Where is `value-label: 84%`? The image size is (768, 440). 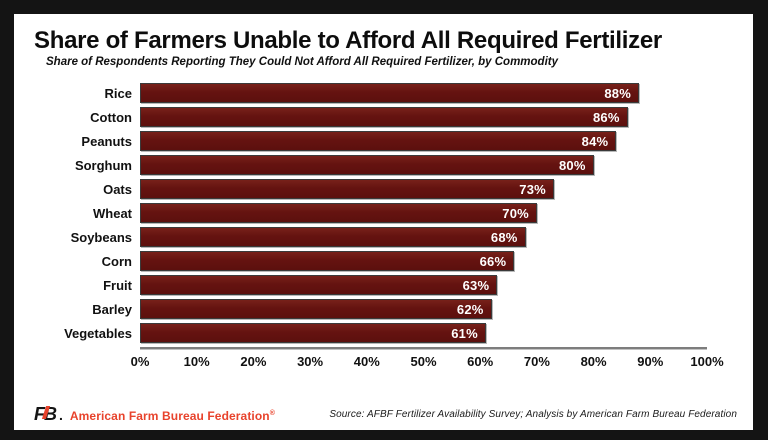
value-label: 84% is located at coordinates (595, 141).